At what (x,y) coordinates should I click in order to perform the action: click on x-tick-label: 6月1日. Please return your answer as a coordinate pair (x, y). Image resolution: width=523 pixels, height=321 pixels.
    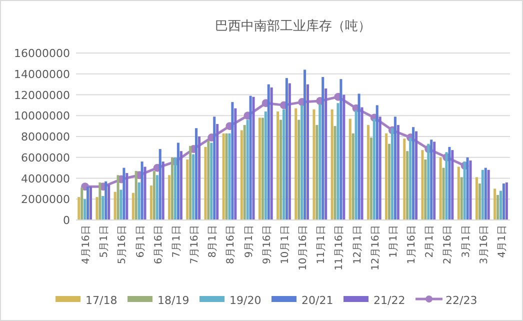
    Looking at the image, I should click on (140, 241).